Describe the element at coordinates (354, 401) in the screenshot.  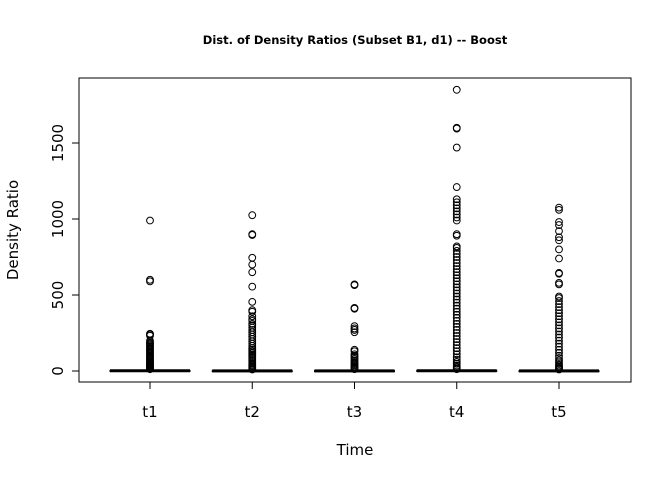
I see `x-axis: t1 t2 t3 t4 t5` at that location.